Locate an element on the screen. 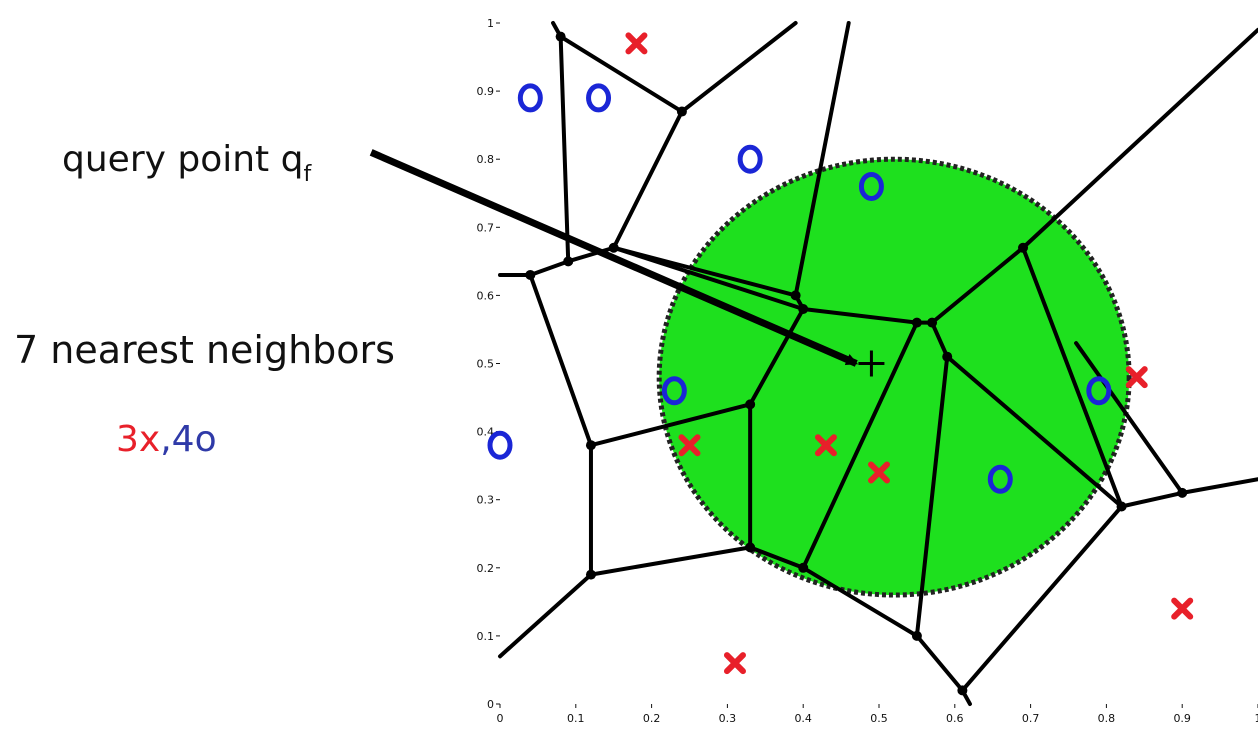 This screenshot has width=1258, height=733. y-tick-label: 0.6 is located at coordinates (486, 295).